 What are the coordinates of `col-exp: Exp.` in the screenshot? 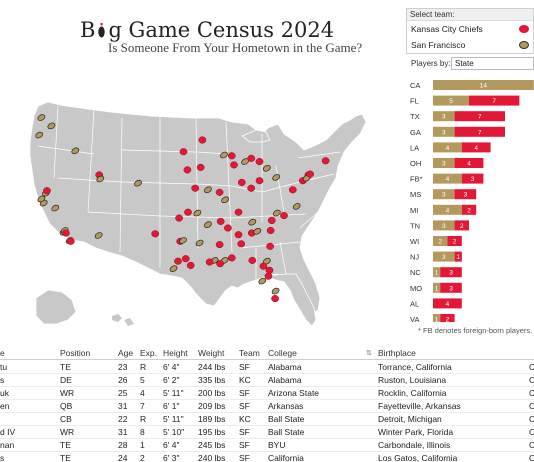 It's located at (149, 353).